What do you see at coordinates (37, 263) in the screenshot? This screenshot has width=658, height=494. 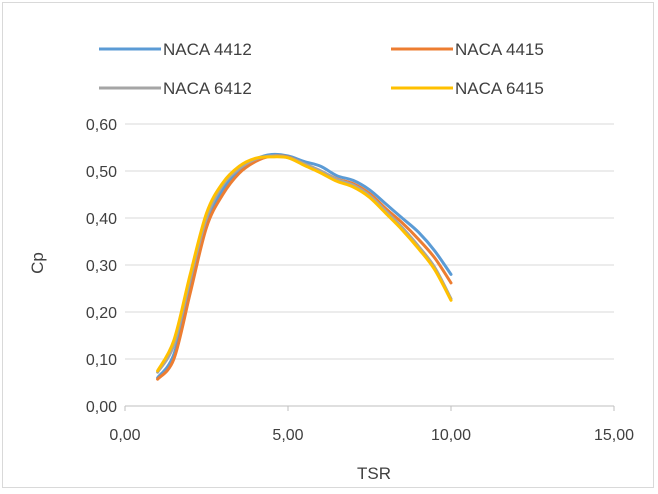 I see `y-axis-label: Cp` at bounding box center [37, 263].